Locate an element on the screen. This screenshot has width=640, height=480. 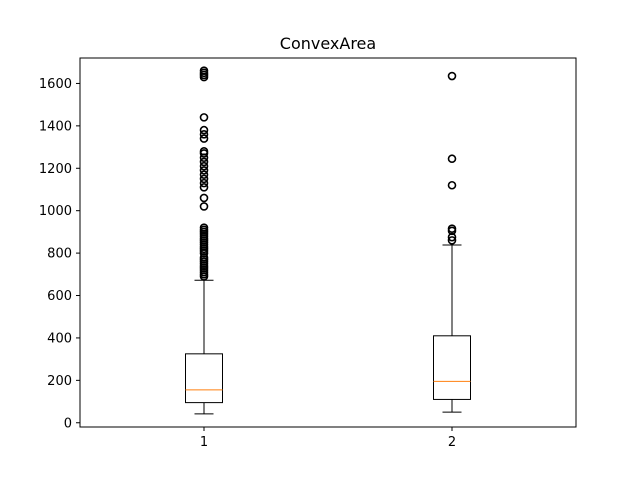
y-axis: 0 200 400 600 800 1000 1200 1400 1600 is located at coordinates (59, 254).